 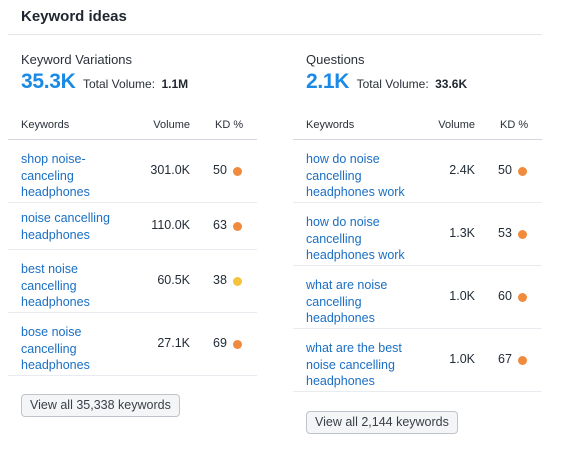 What do you see at coordinates (505, 233) in the screenshot?
I see `kd-value: 53` at bounding box center [505, 233].